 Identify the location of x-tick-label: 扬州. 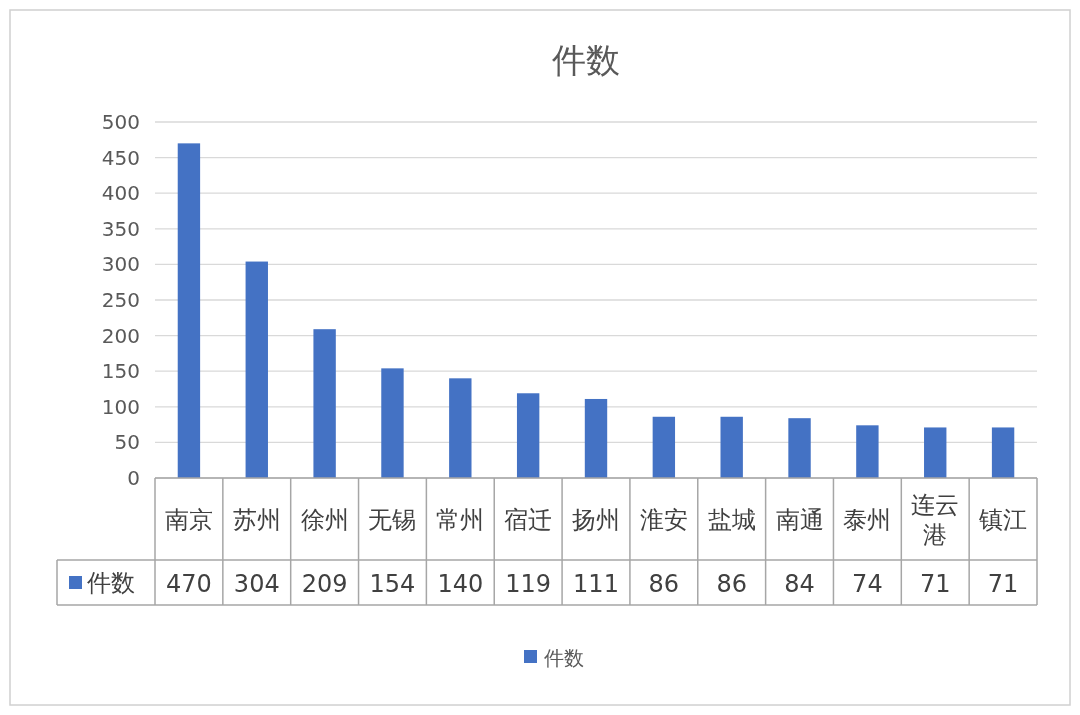
(596, 520).